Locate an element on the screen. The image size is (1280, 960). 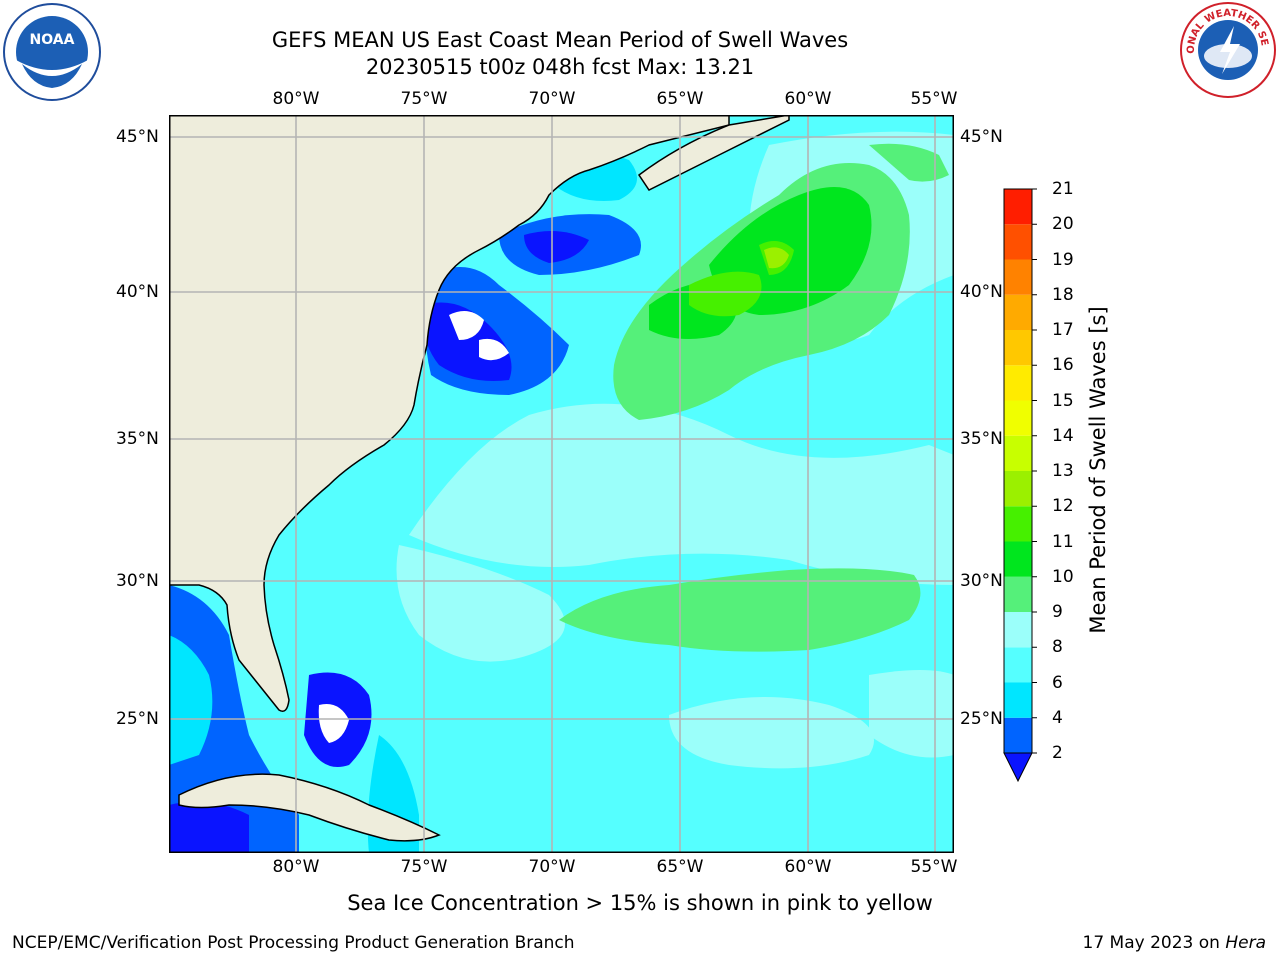
footer-host: Hera is located at coordinates (1245, 943).